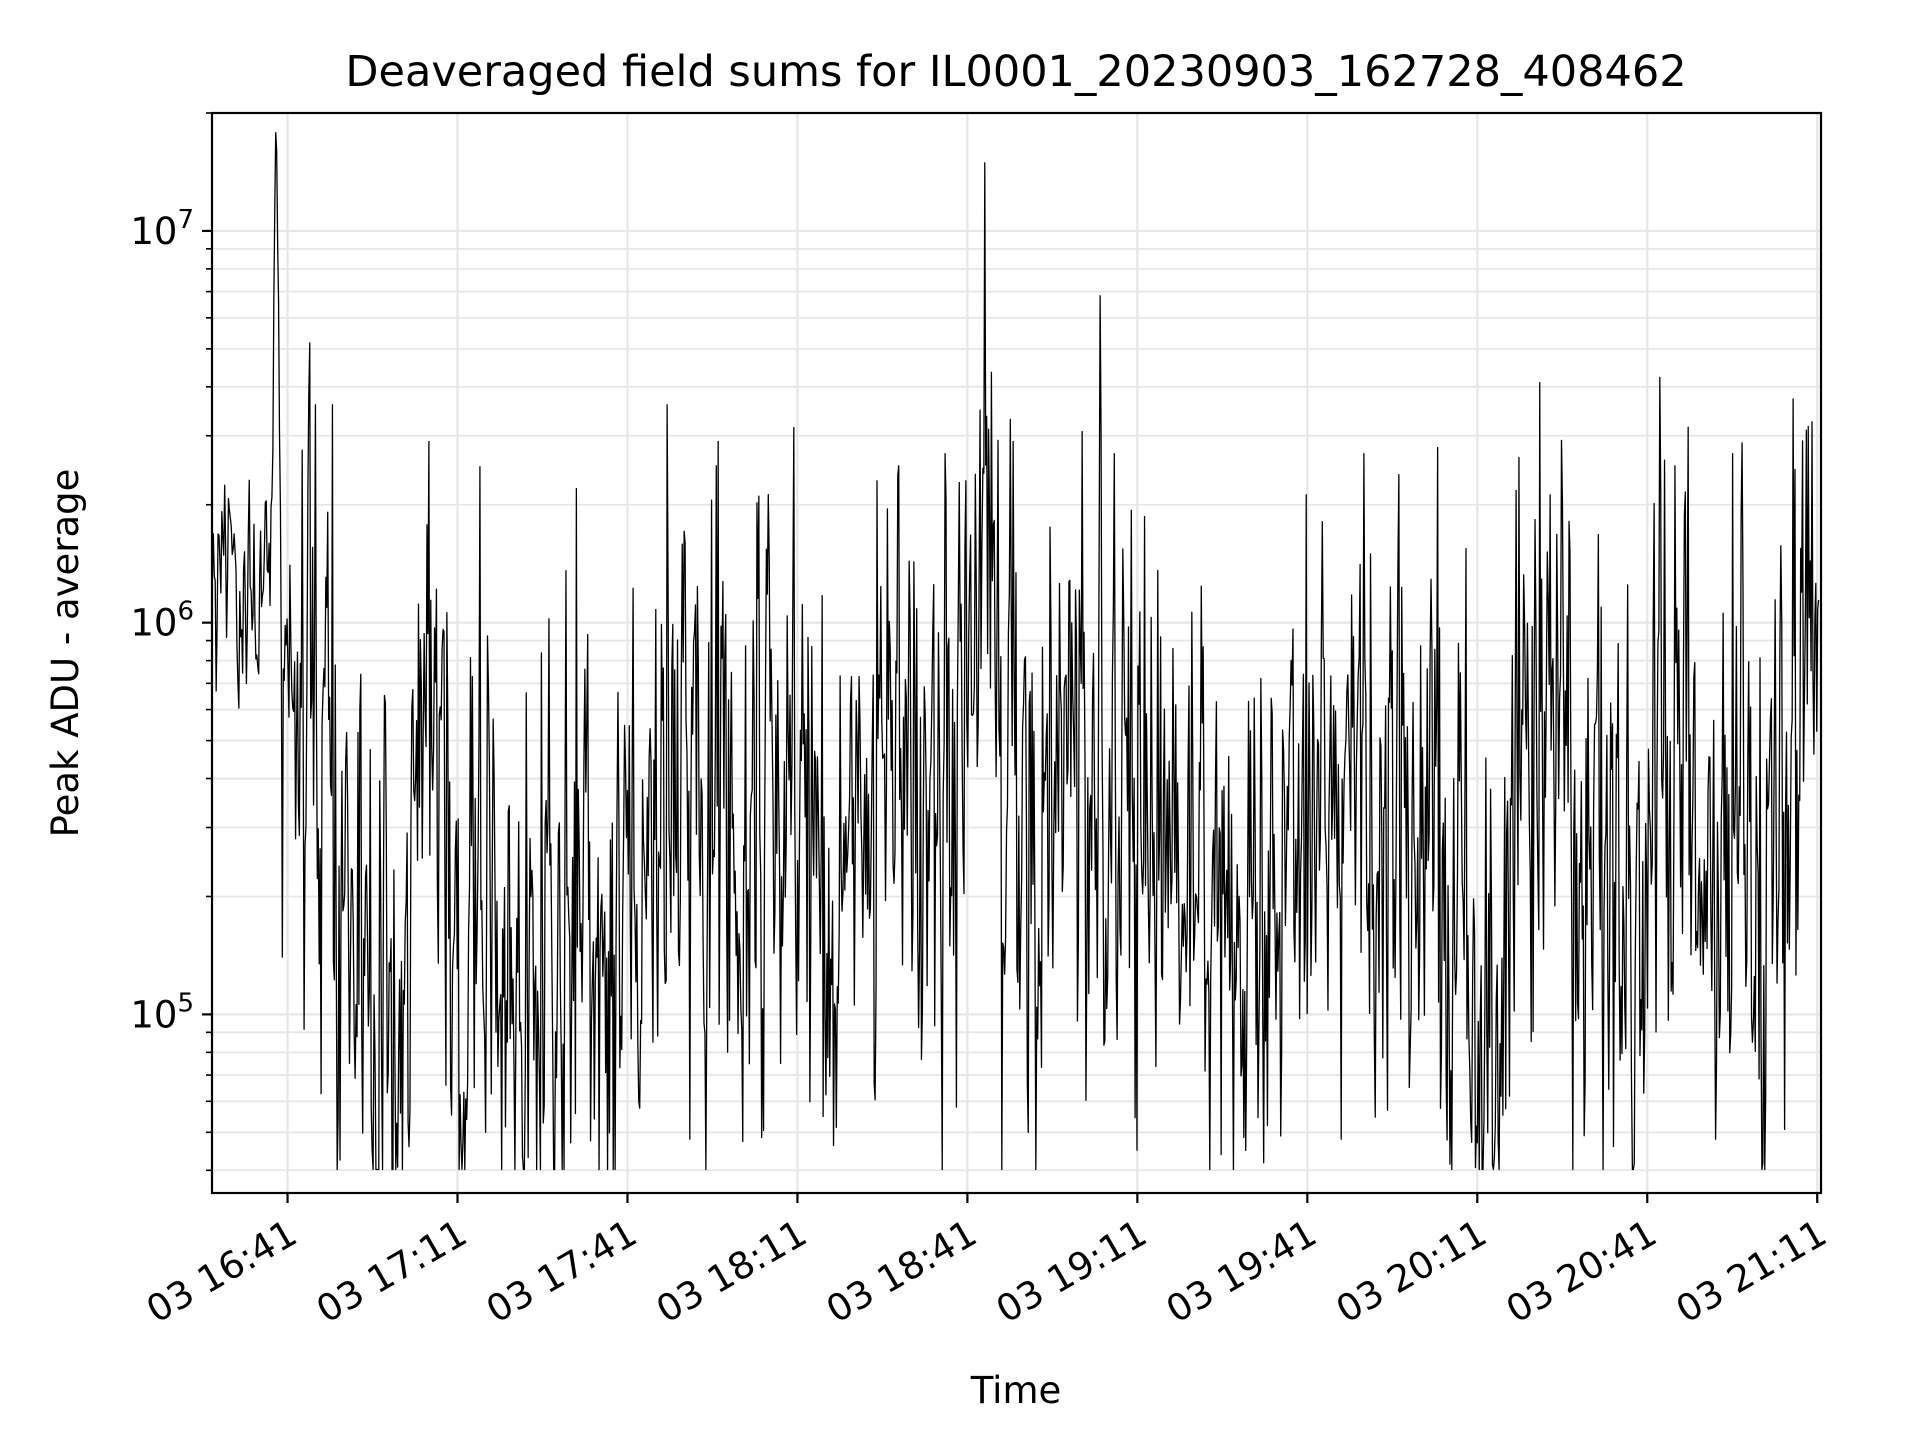 The width and height of the screenshot is (1920, 1445). What do you see at coordinates (162, 621) in the screenshot?
I see `y-tick-label: 106` at bounding box center [162, 621].